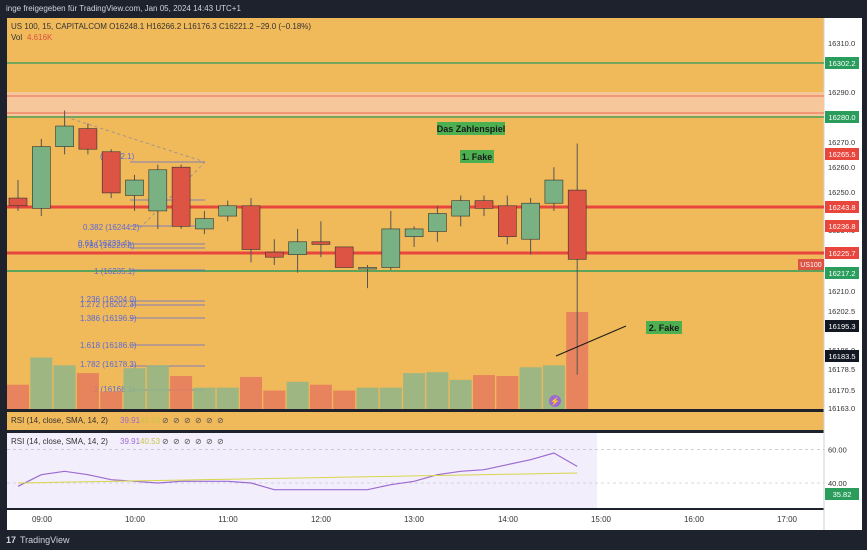 Image resolution: width=867 pixels, height=550 pixels. I want to click on annotation-fake2-bg, so click(664, 327).